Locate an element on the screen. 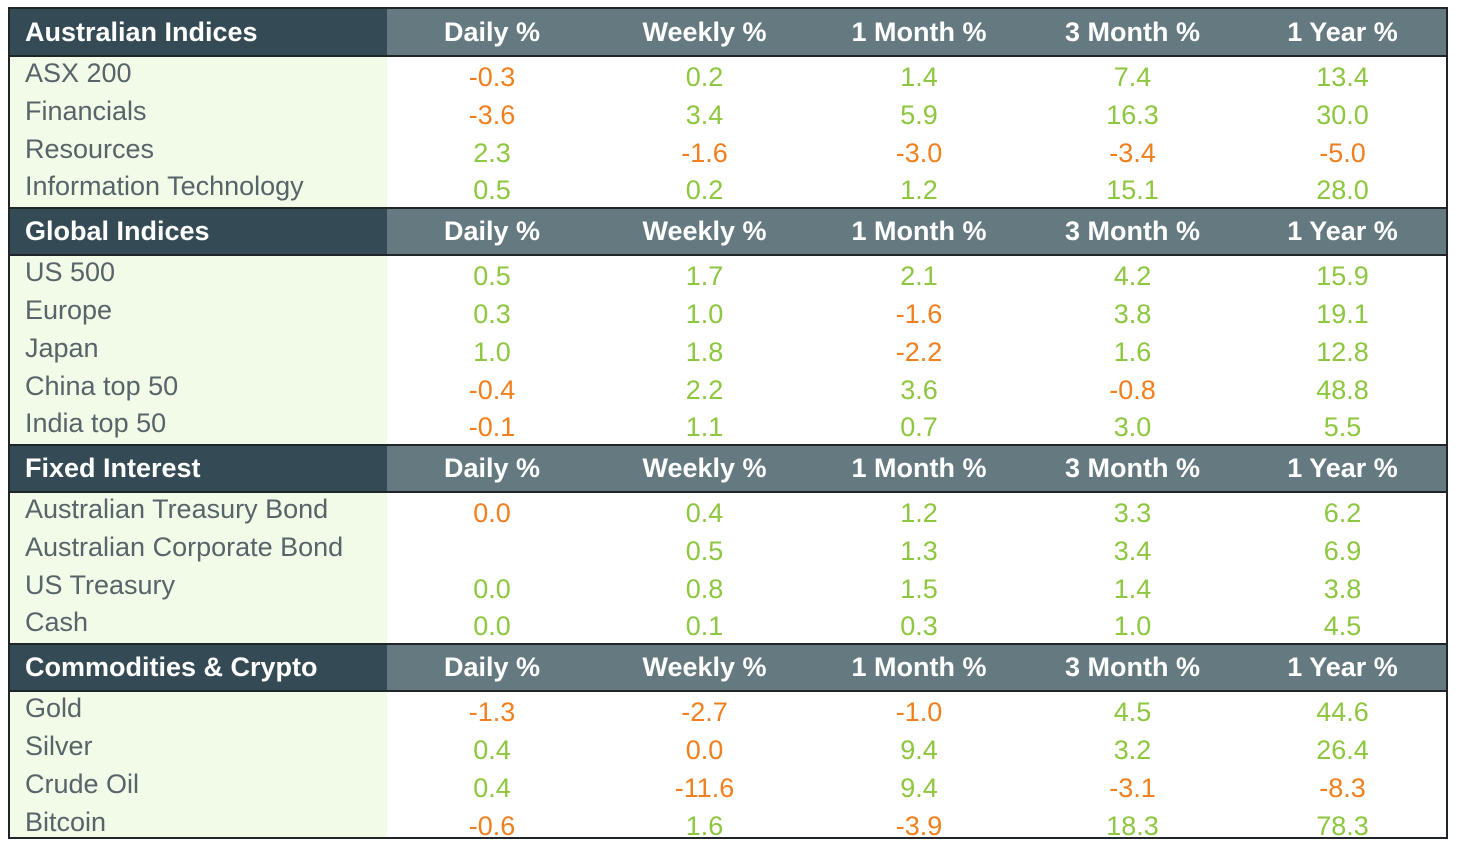 This screenshot has width=1458, height=848. table-row: Gold -1.3 -2.7 -1.0 4.5 44.6 is located at coordinates (728, 710).